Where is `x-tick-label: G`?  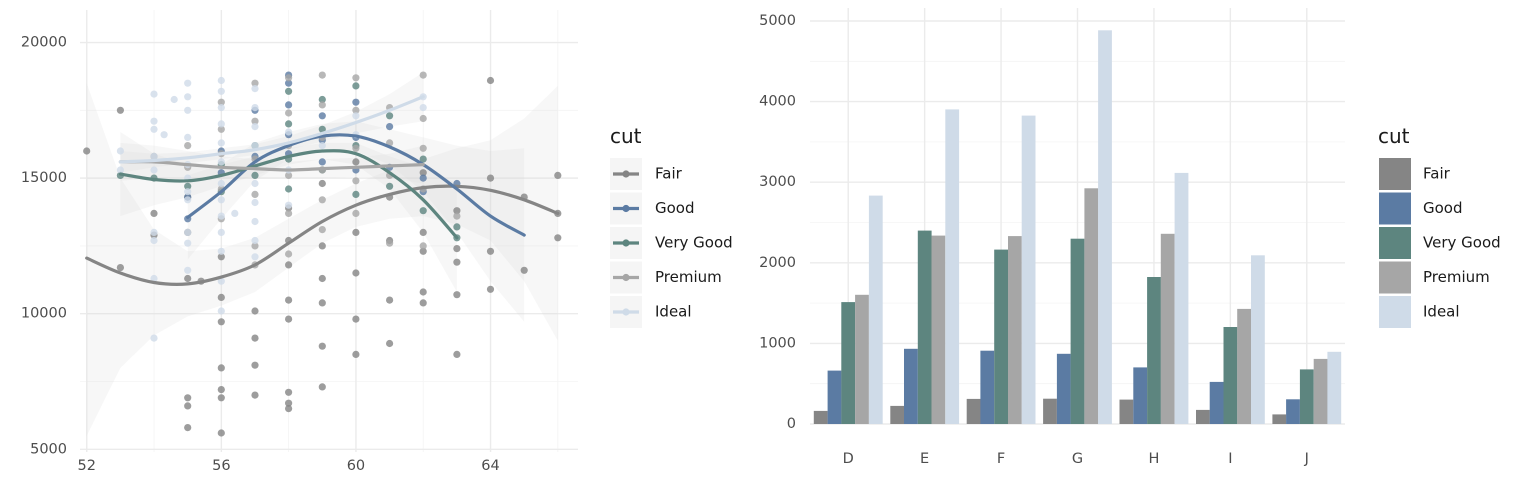 x-tick-label: G is located at coordinates (1077, 459).